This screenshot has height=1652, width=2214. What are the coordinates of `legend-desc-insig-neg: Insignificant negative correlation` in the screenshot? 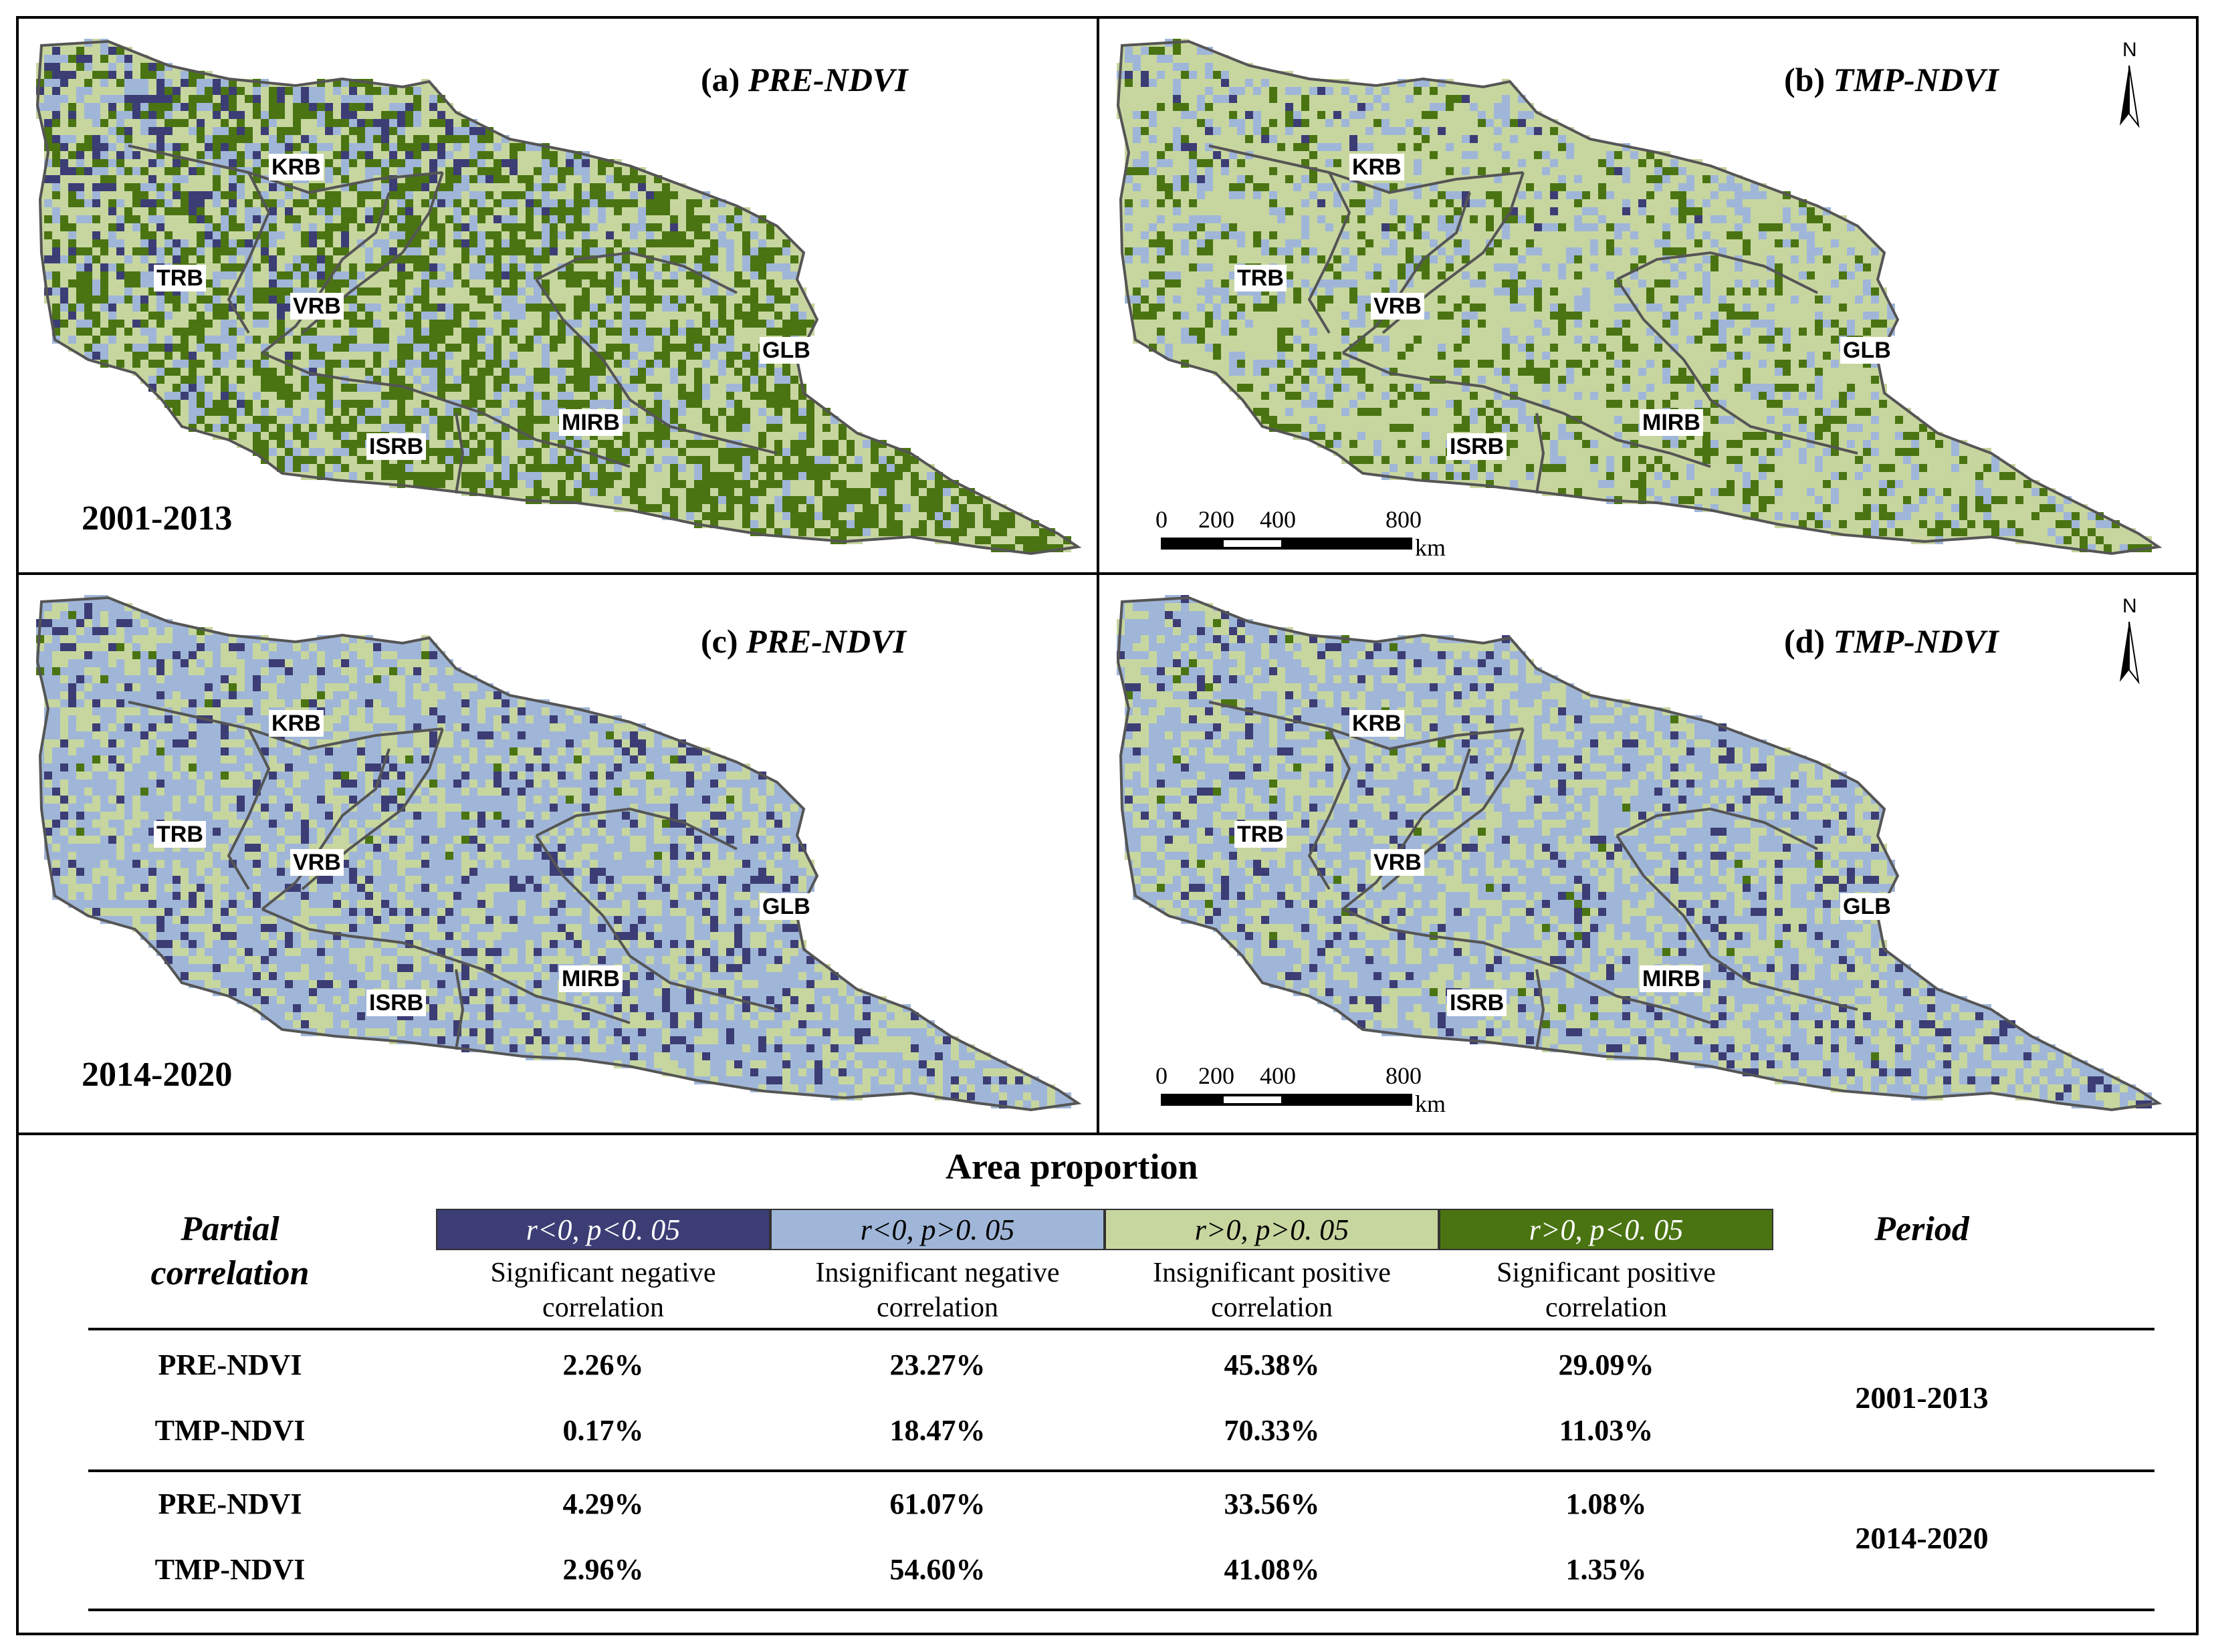 It's located at (937, 1291).